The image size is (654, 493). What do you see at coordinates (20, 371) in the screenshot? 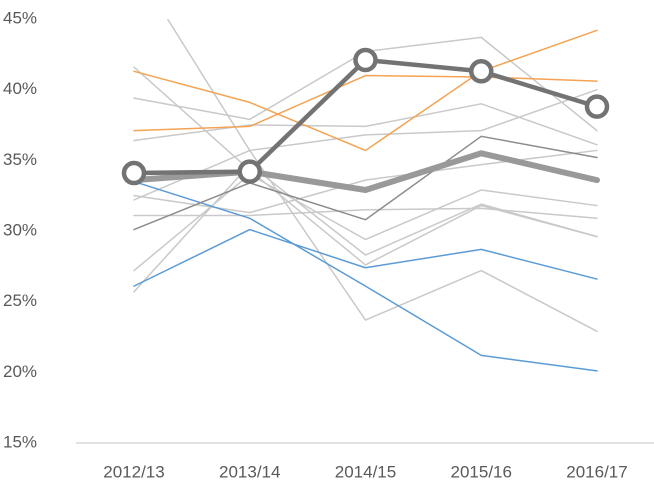
I see `y-tick-label: 20%` at bounding box center [20, 371].